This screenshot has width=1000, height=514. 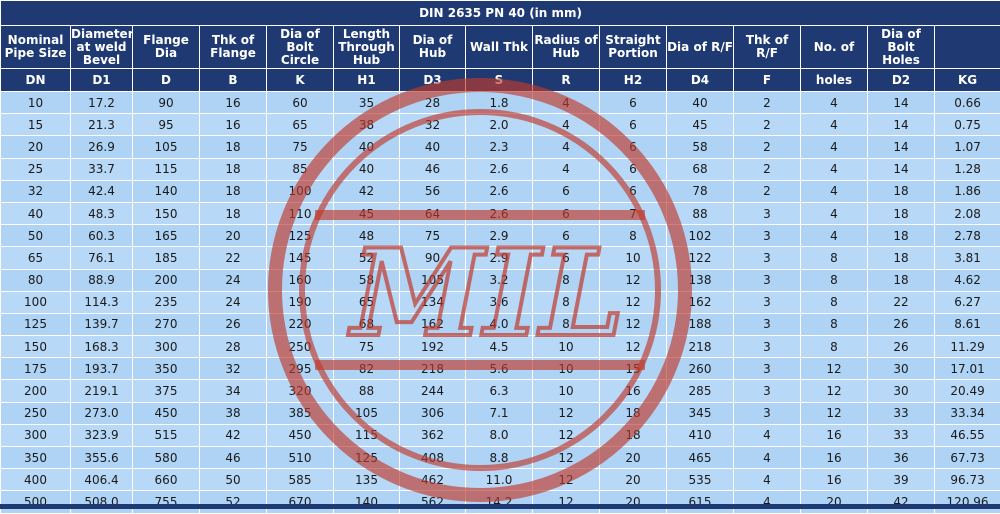 I want to click on table-cell: 28, so click(x=233, y=347).